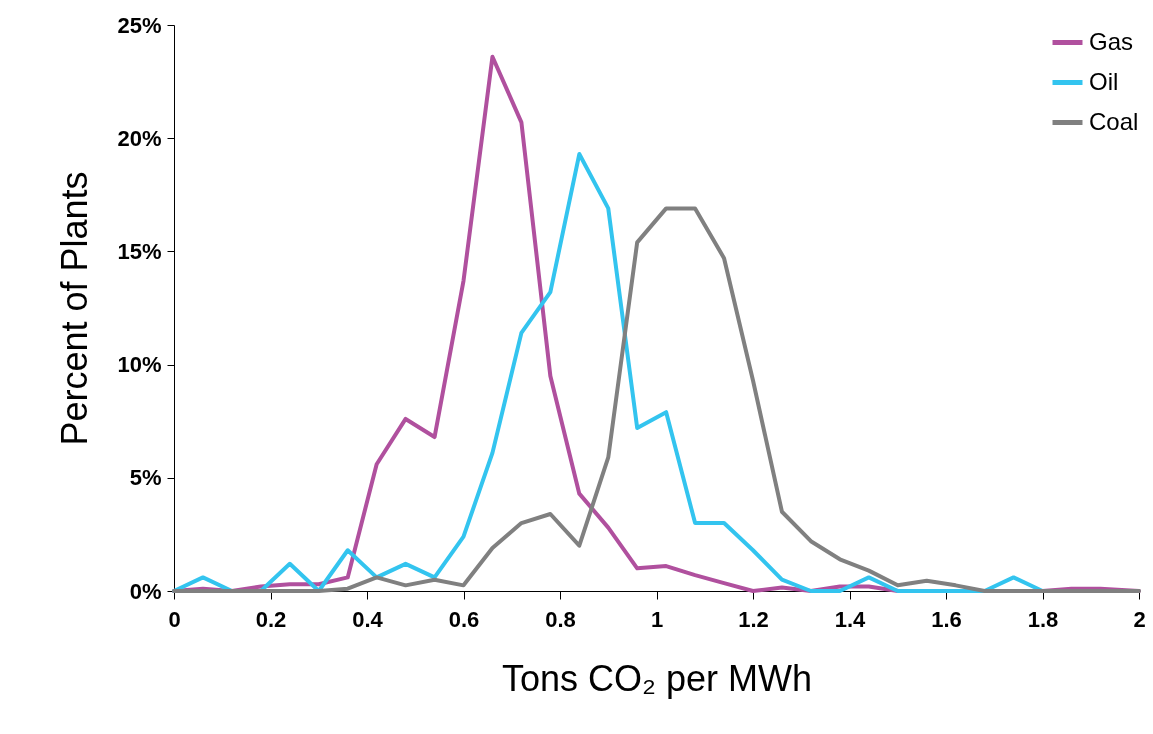 This screenshot has height=734, width=1153. Describe the element at coordinates (657, 619) in the screenshot. I see `x-tick-label: 1` at that location.